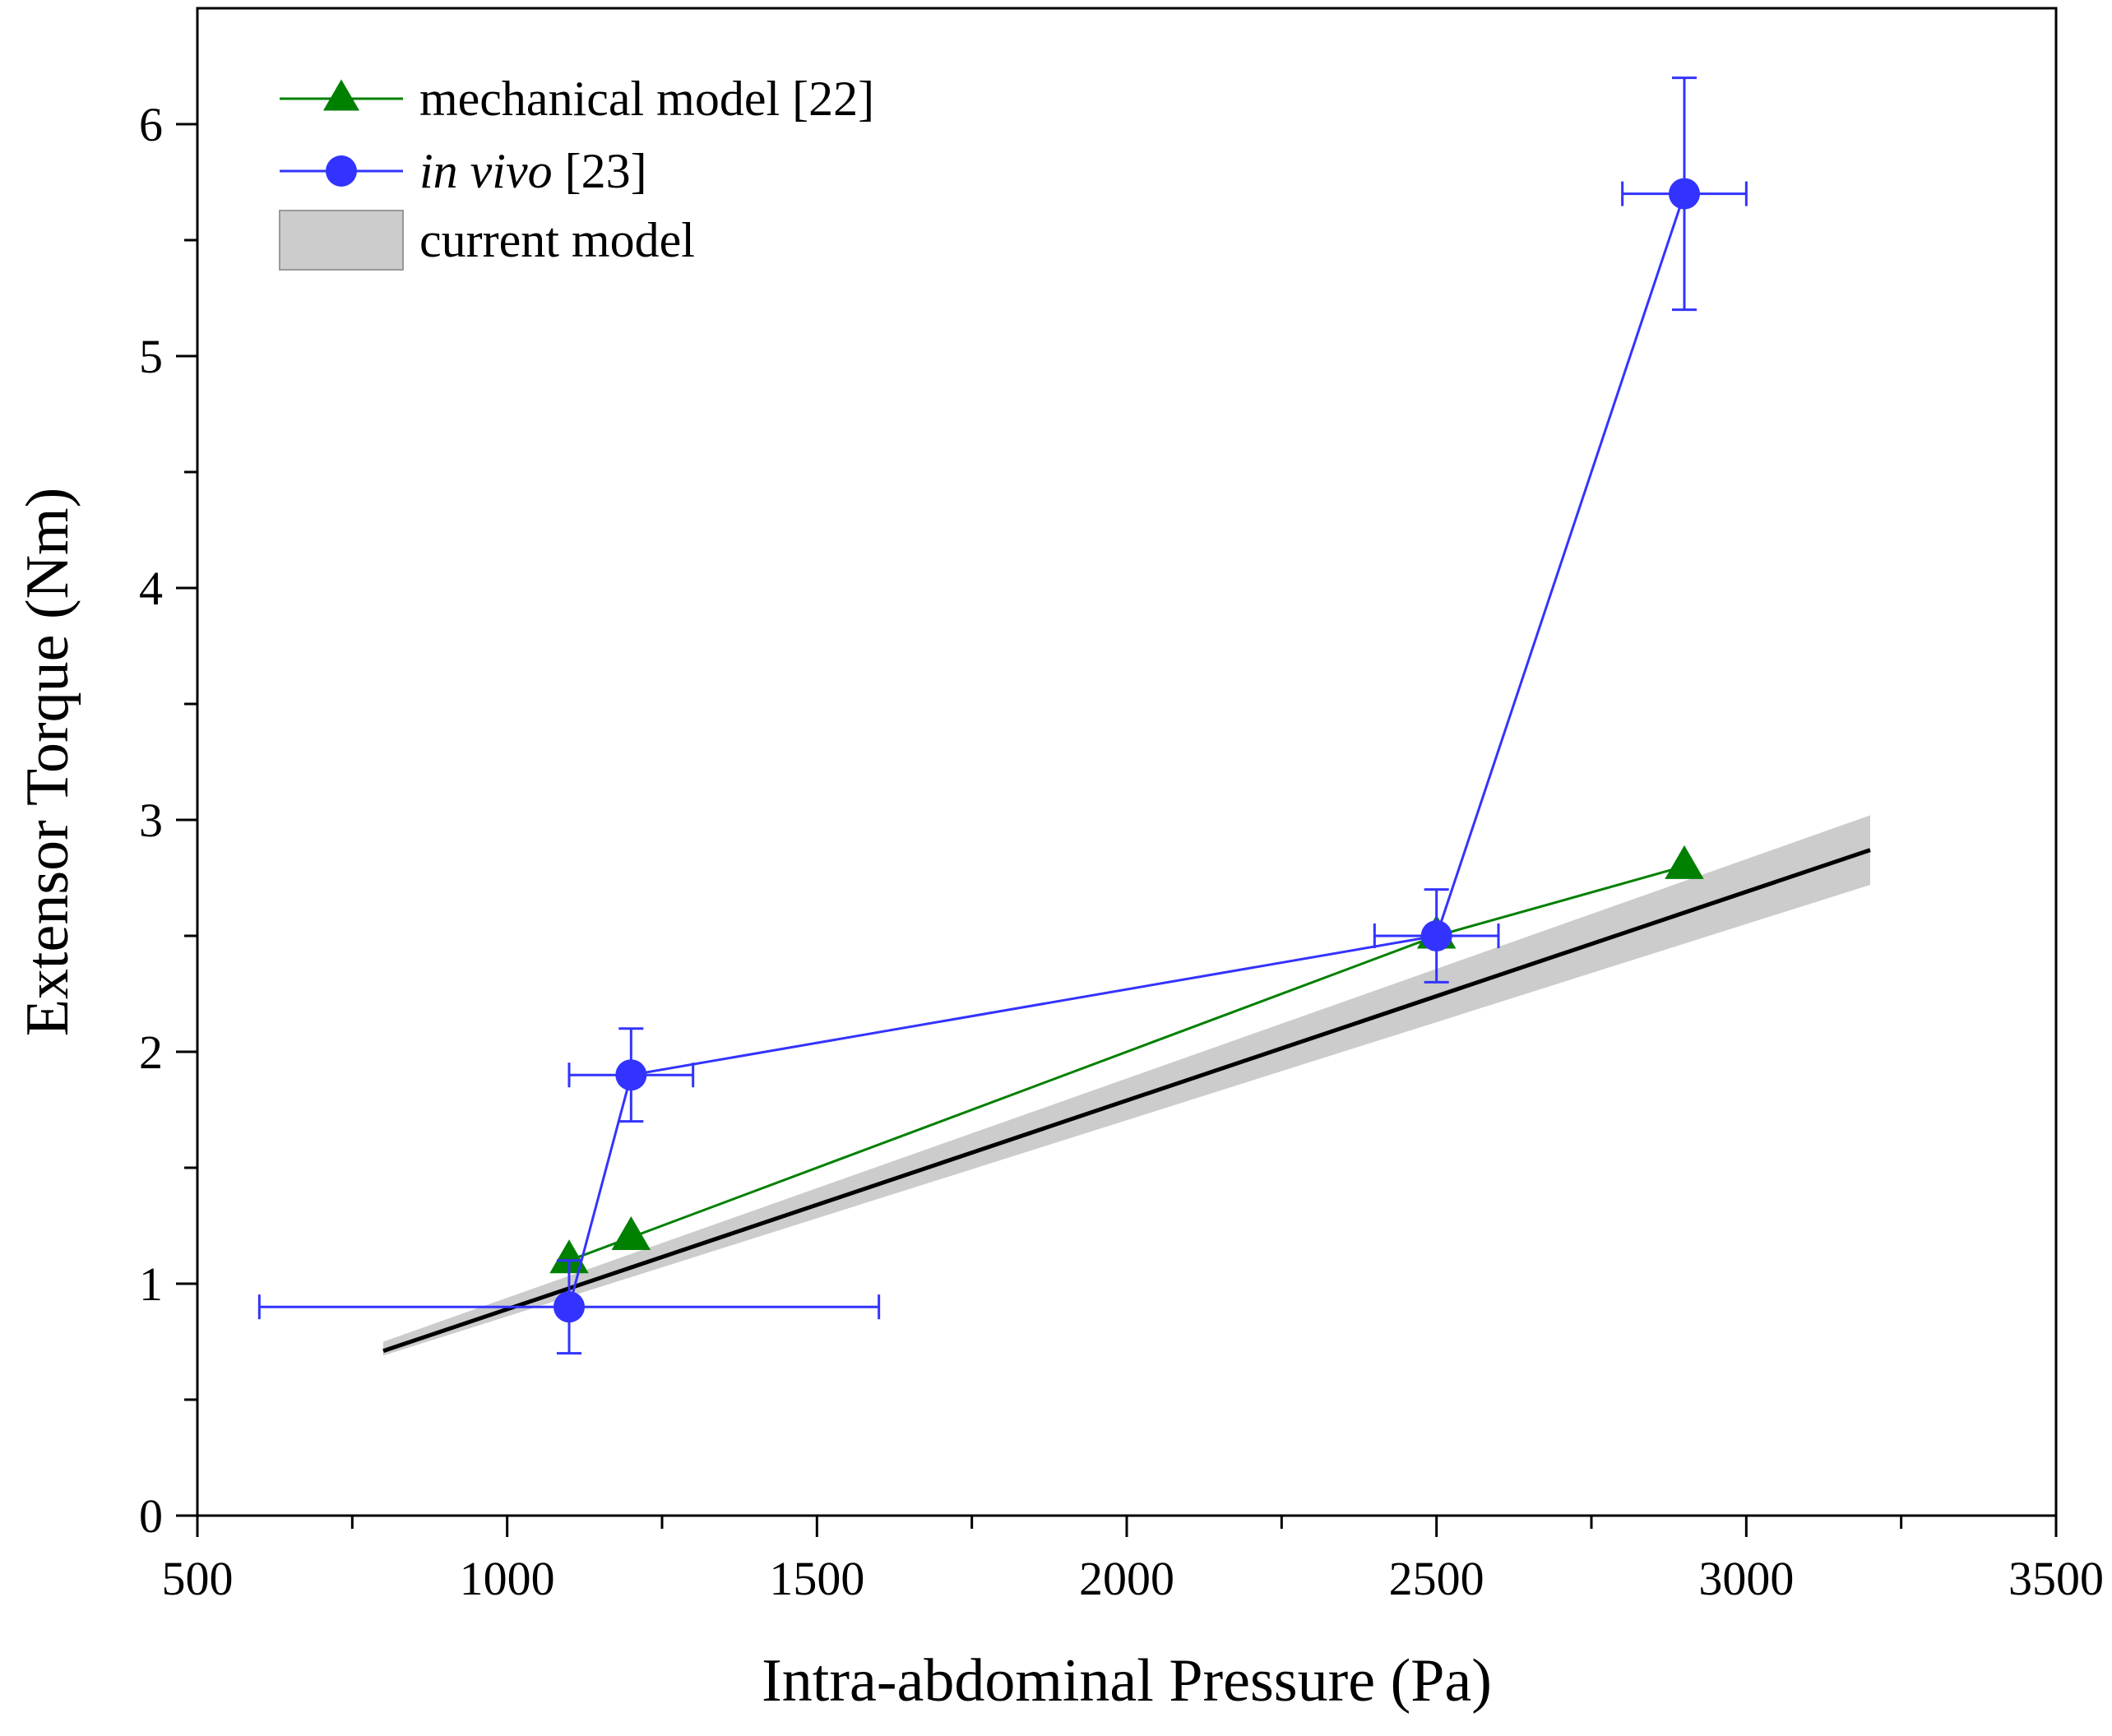 The width and height of the screenshot is (2112, 1736). Describe the element at coordinates (341, 240) in the screenshot. I see `legend-band-swatch` at that location.